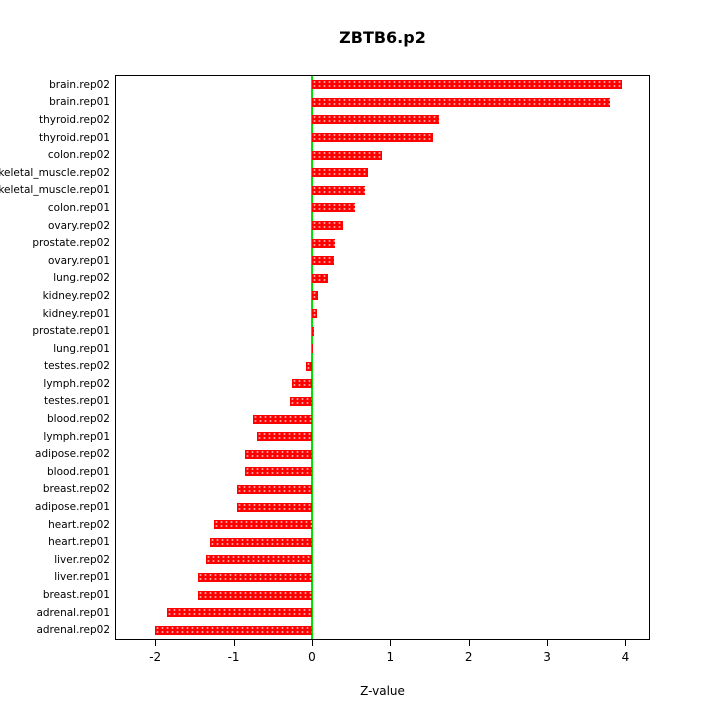  What do you see at coordinates (347, 155) in the screenshot?
I see `bar-colon.rep02` at bounding box center [347, 155].